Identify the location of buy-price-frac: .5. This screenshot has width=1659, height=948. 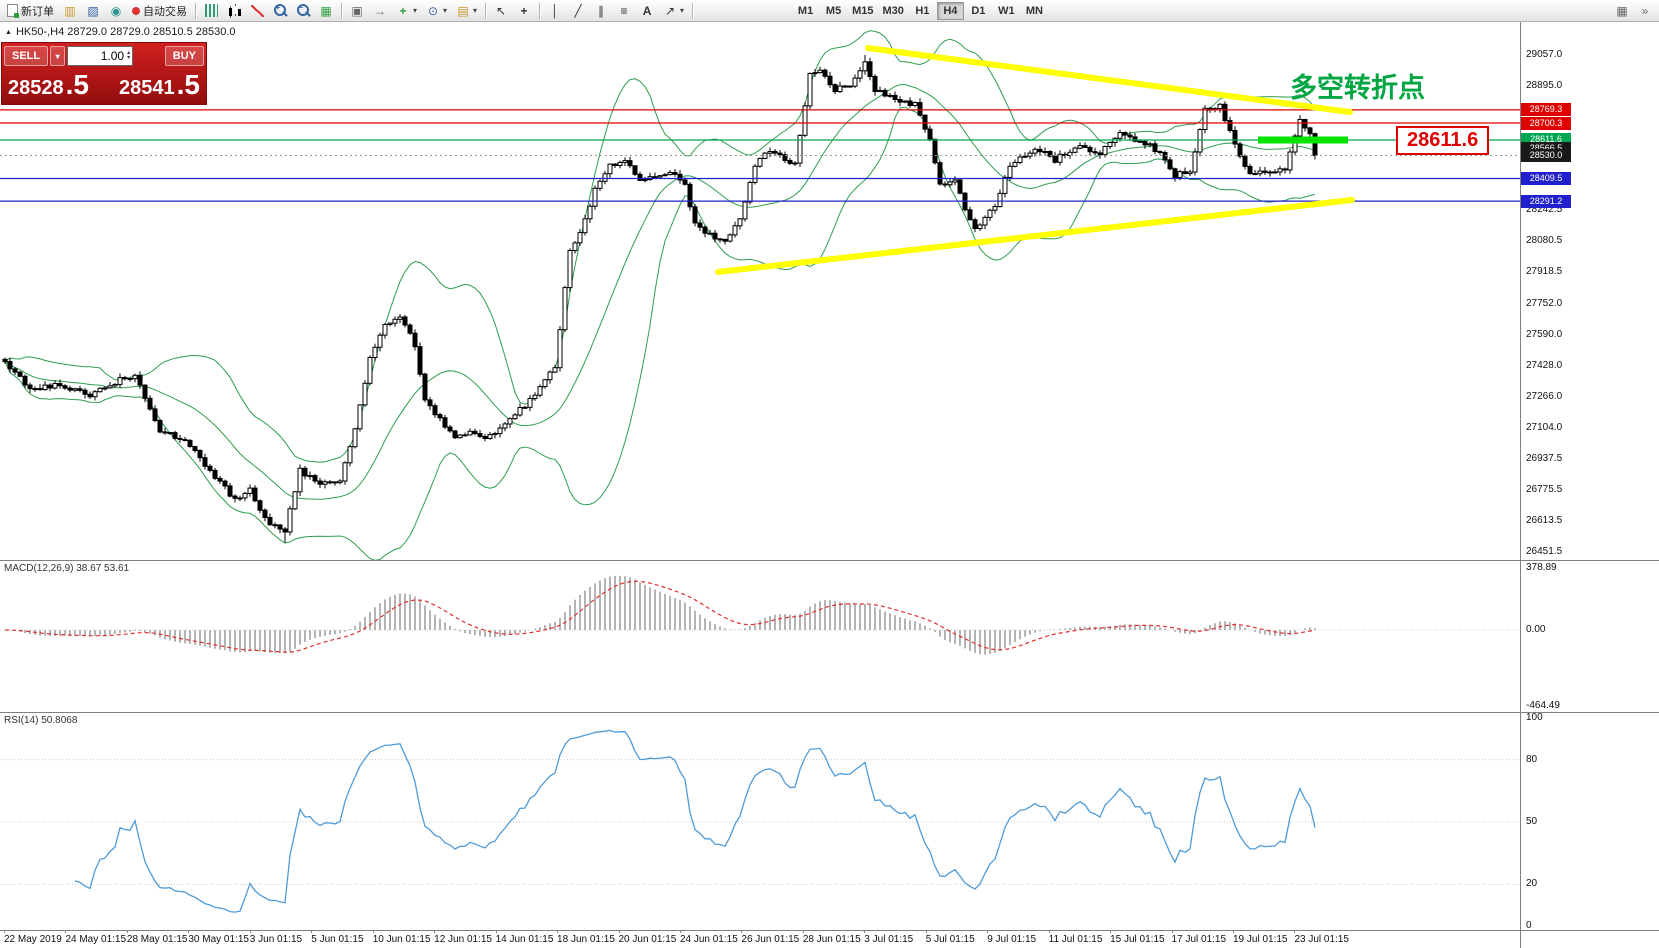
(188, 84).